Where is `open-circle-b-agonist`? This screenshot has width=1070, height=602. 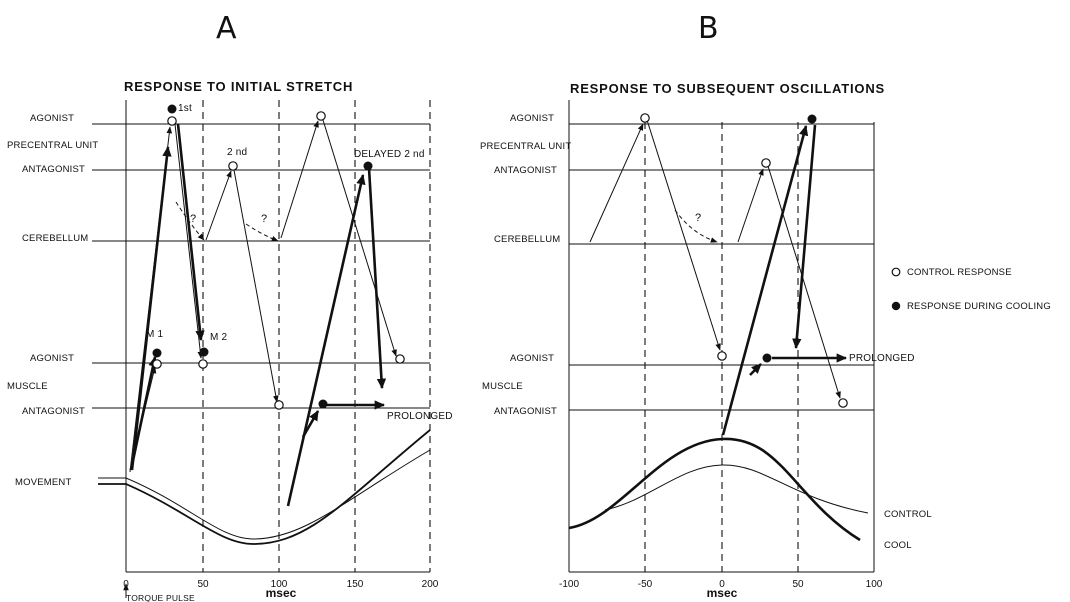 open-circle-b-agonist is located at coordinates (645, 118).